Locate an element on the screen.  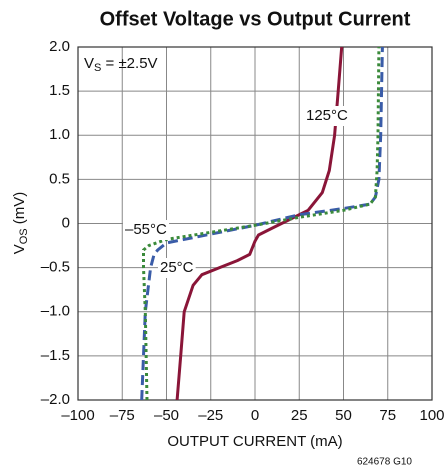
annotation: VS = ±2.5V is located at coordinates (121, 64).